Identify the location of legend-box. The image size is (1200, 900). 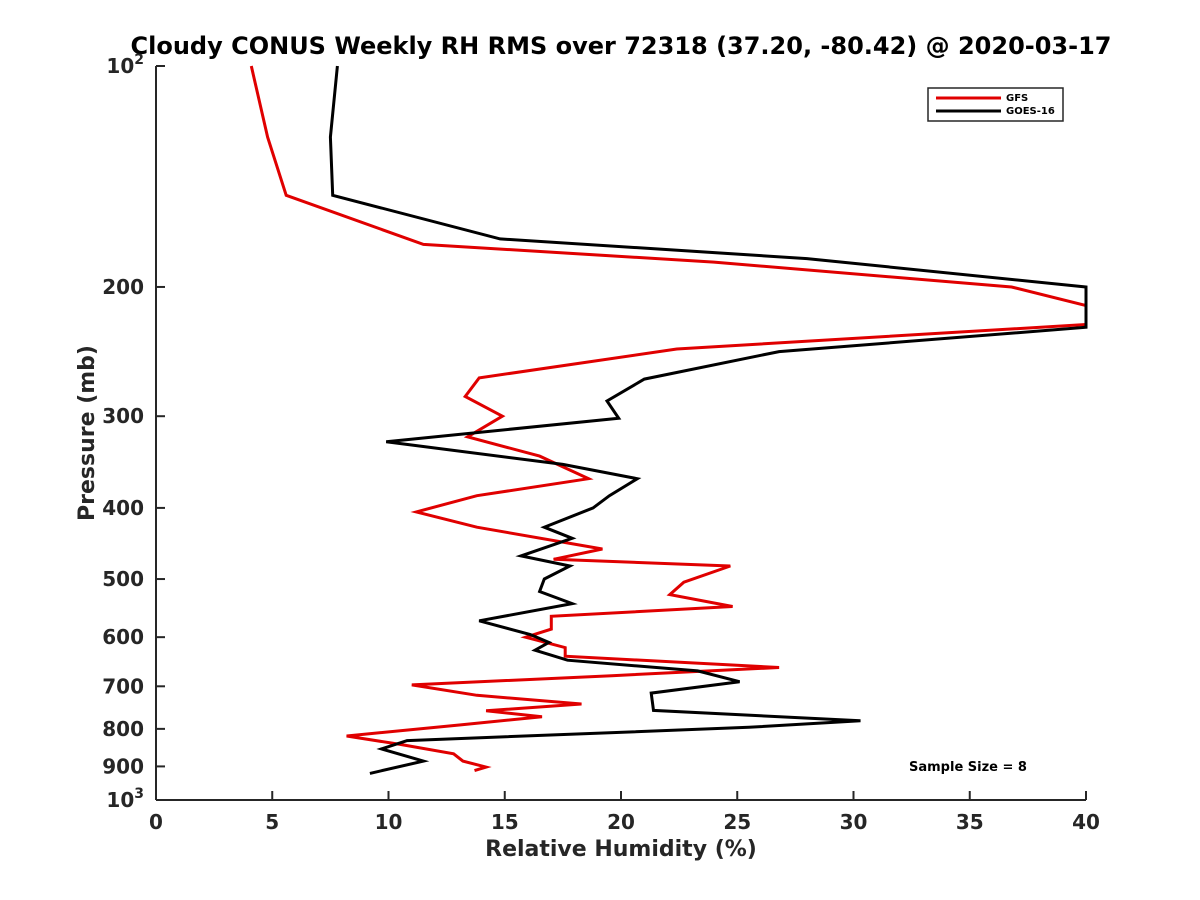
(995, 104).